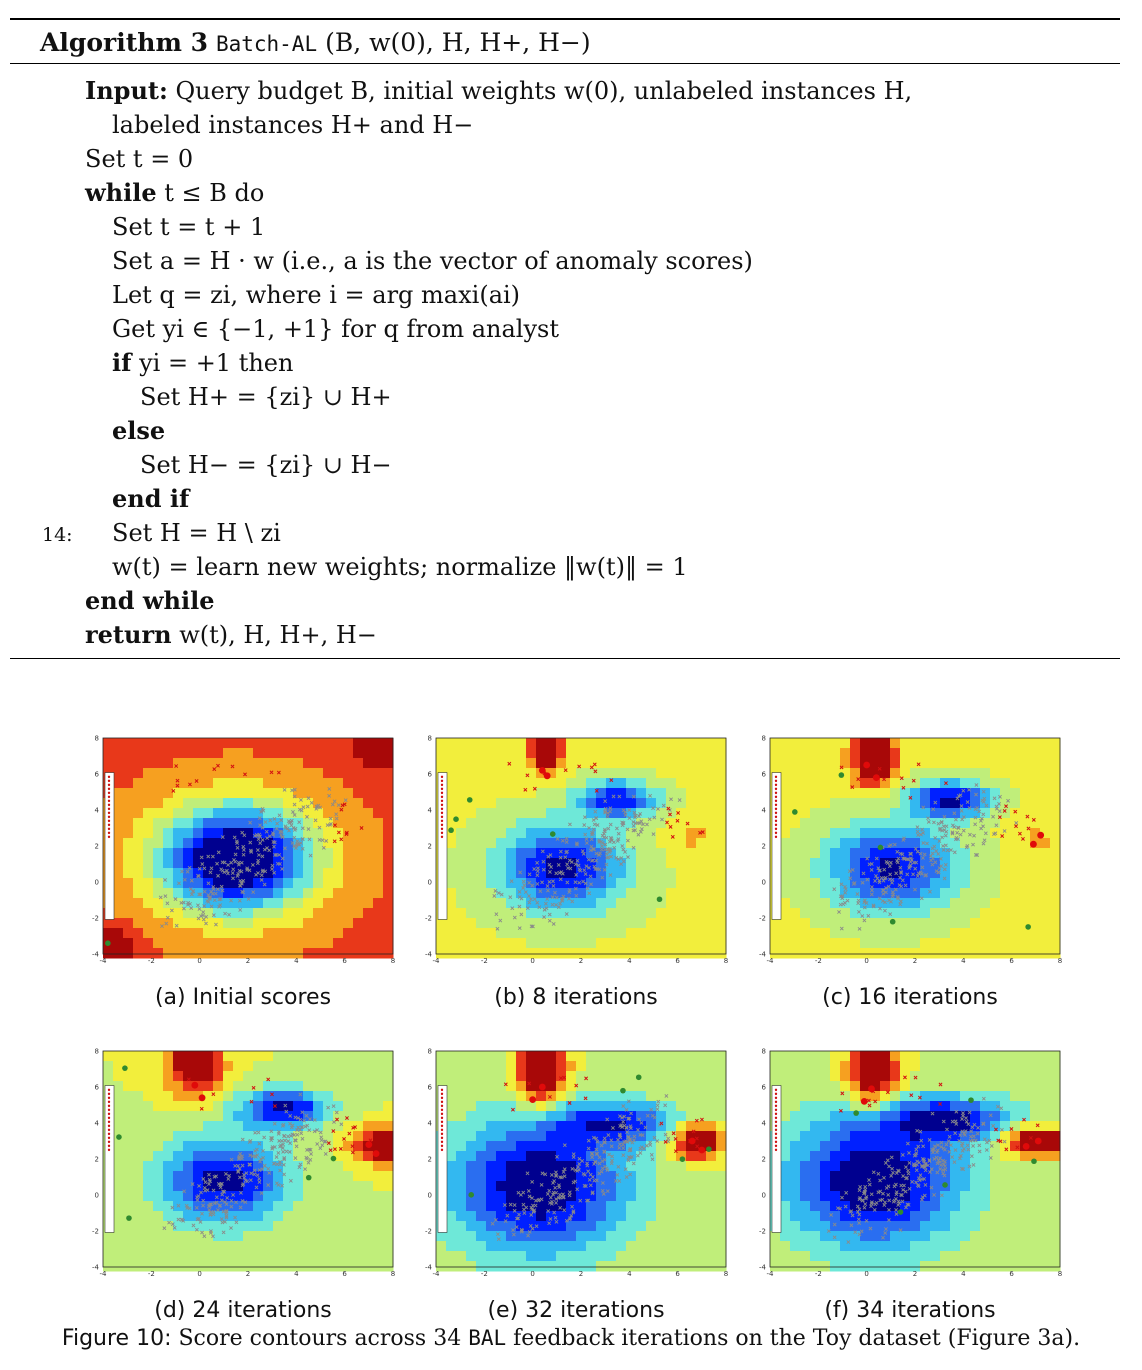 The image size is (1142, 1370). Describe the element at coordinates (122, 362) in the screenshot. I see `algo-keyword: if` at that location.